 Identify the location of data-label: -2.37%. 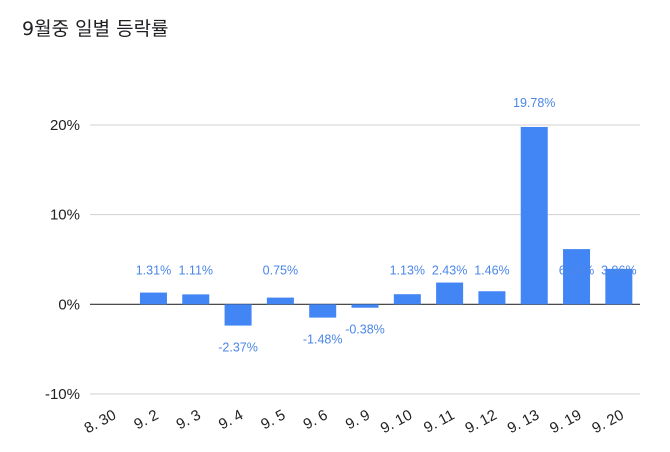
(238, 348).